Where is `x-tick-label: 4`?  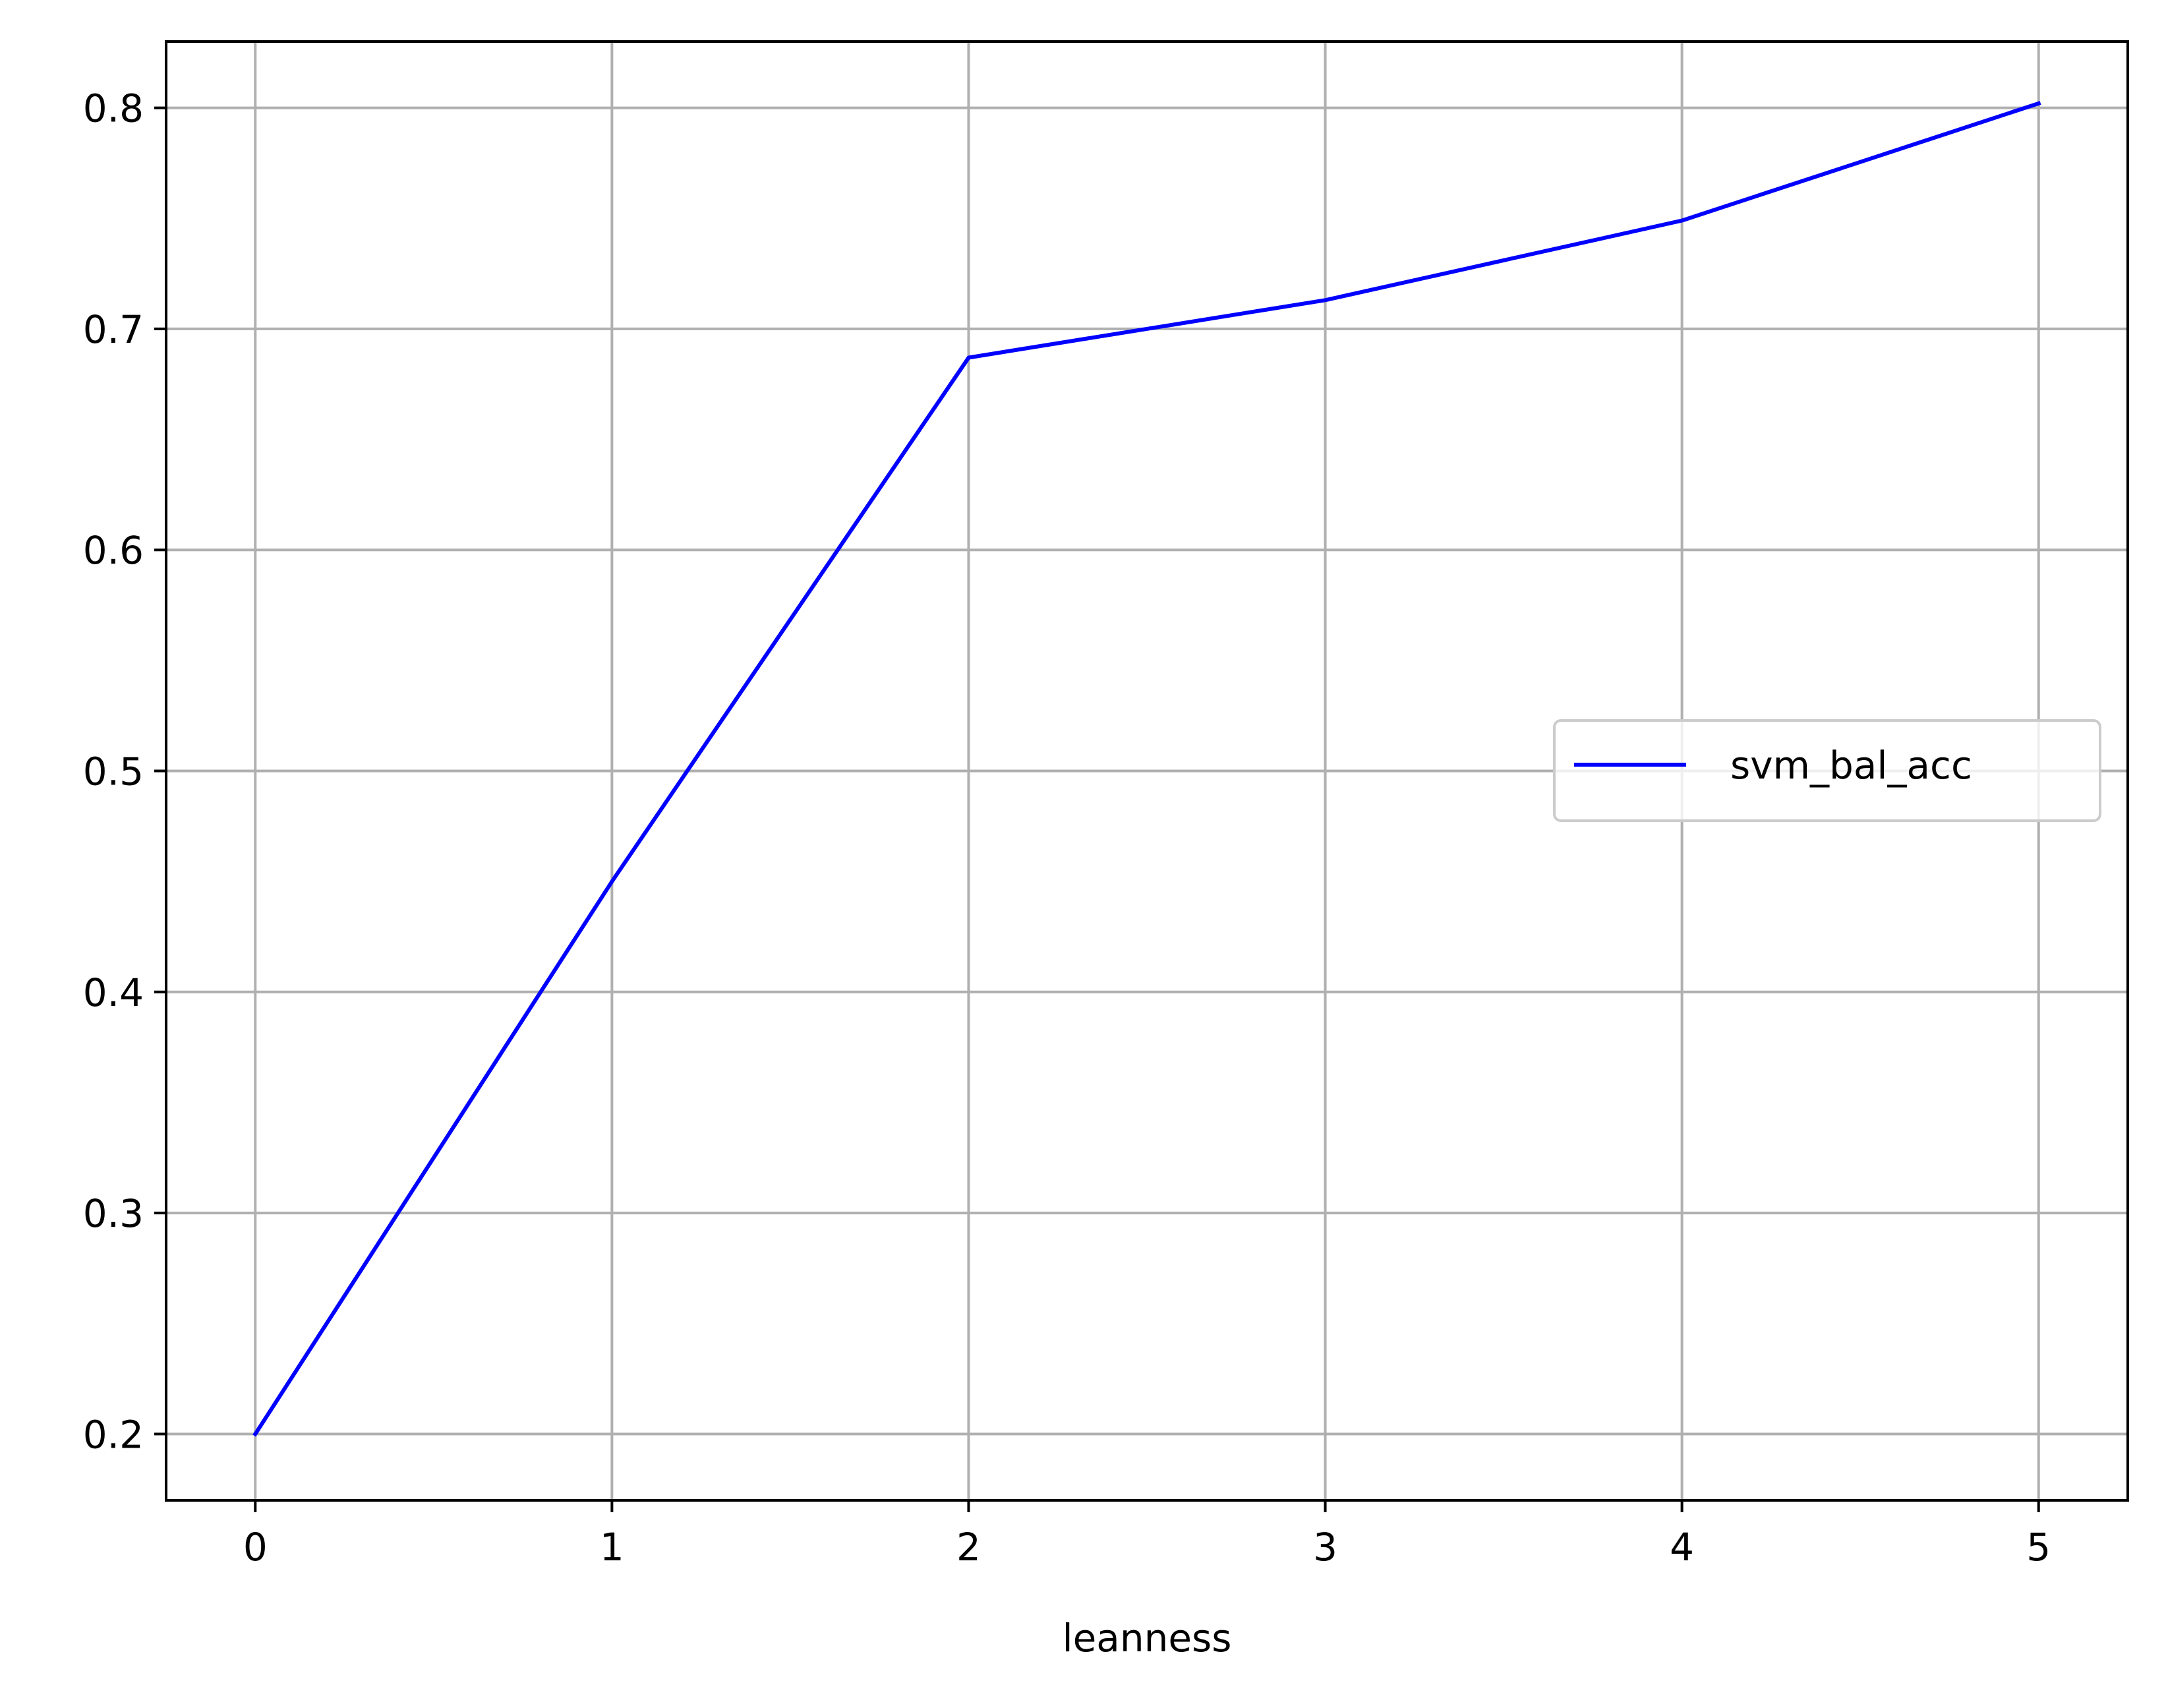 x-tick-label: 4 is located at coordinates (1682, 1548).